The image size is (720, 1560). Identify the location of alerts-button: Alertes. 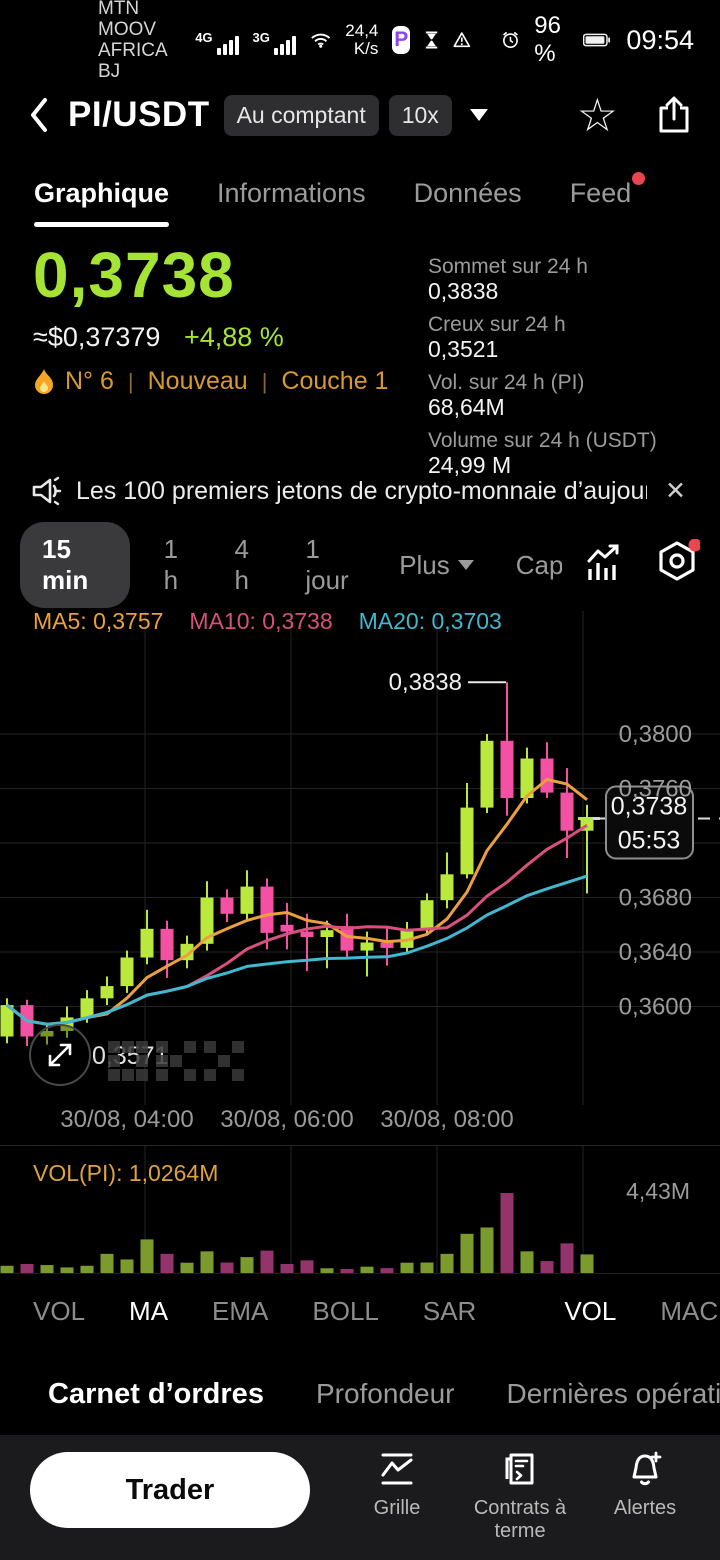
(645, 1484).